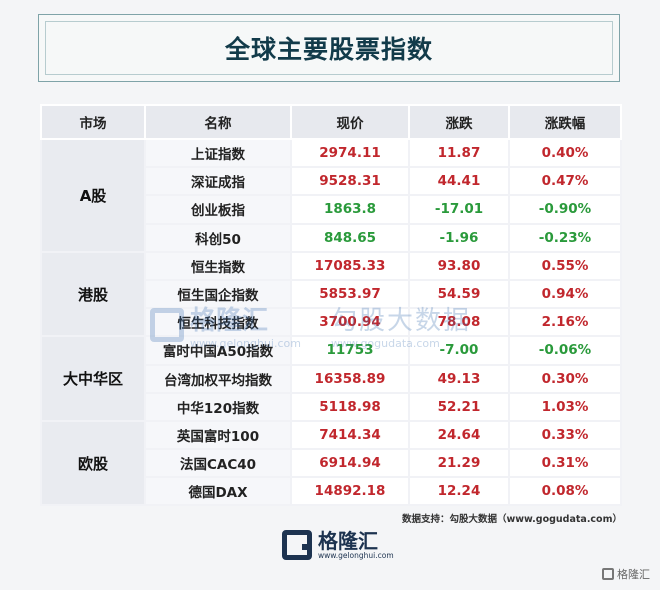  Describe the element at coordinates (356, 555) in the screenshot. I see `footer-brand-url: www.gelonghui.com` at that location.